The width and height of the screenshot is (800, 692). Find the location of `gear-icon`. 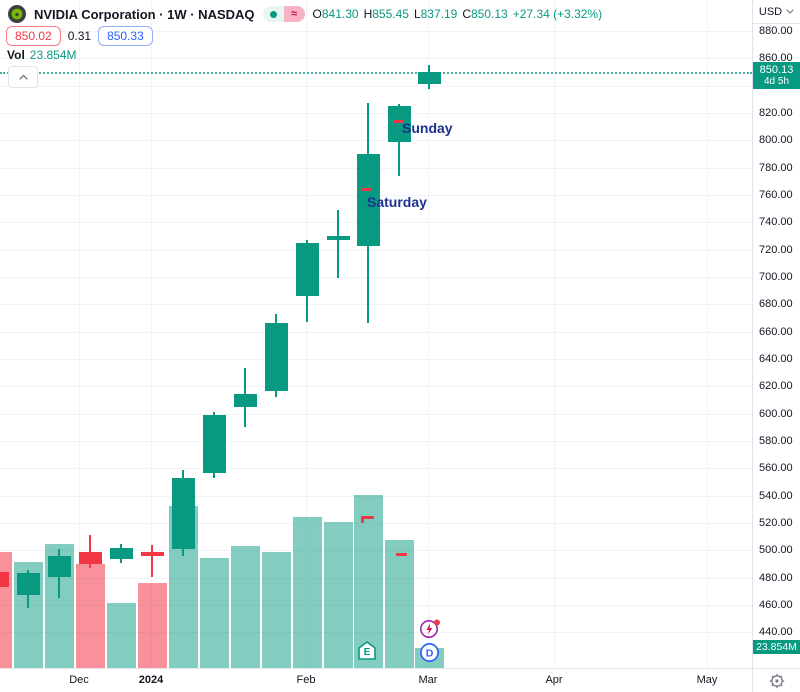

gear-icon is located at coordinates (777, 681).